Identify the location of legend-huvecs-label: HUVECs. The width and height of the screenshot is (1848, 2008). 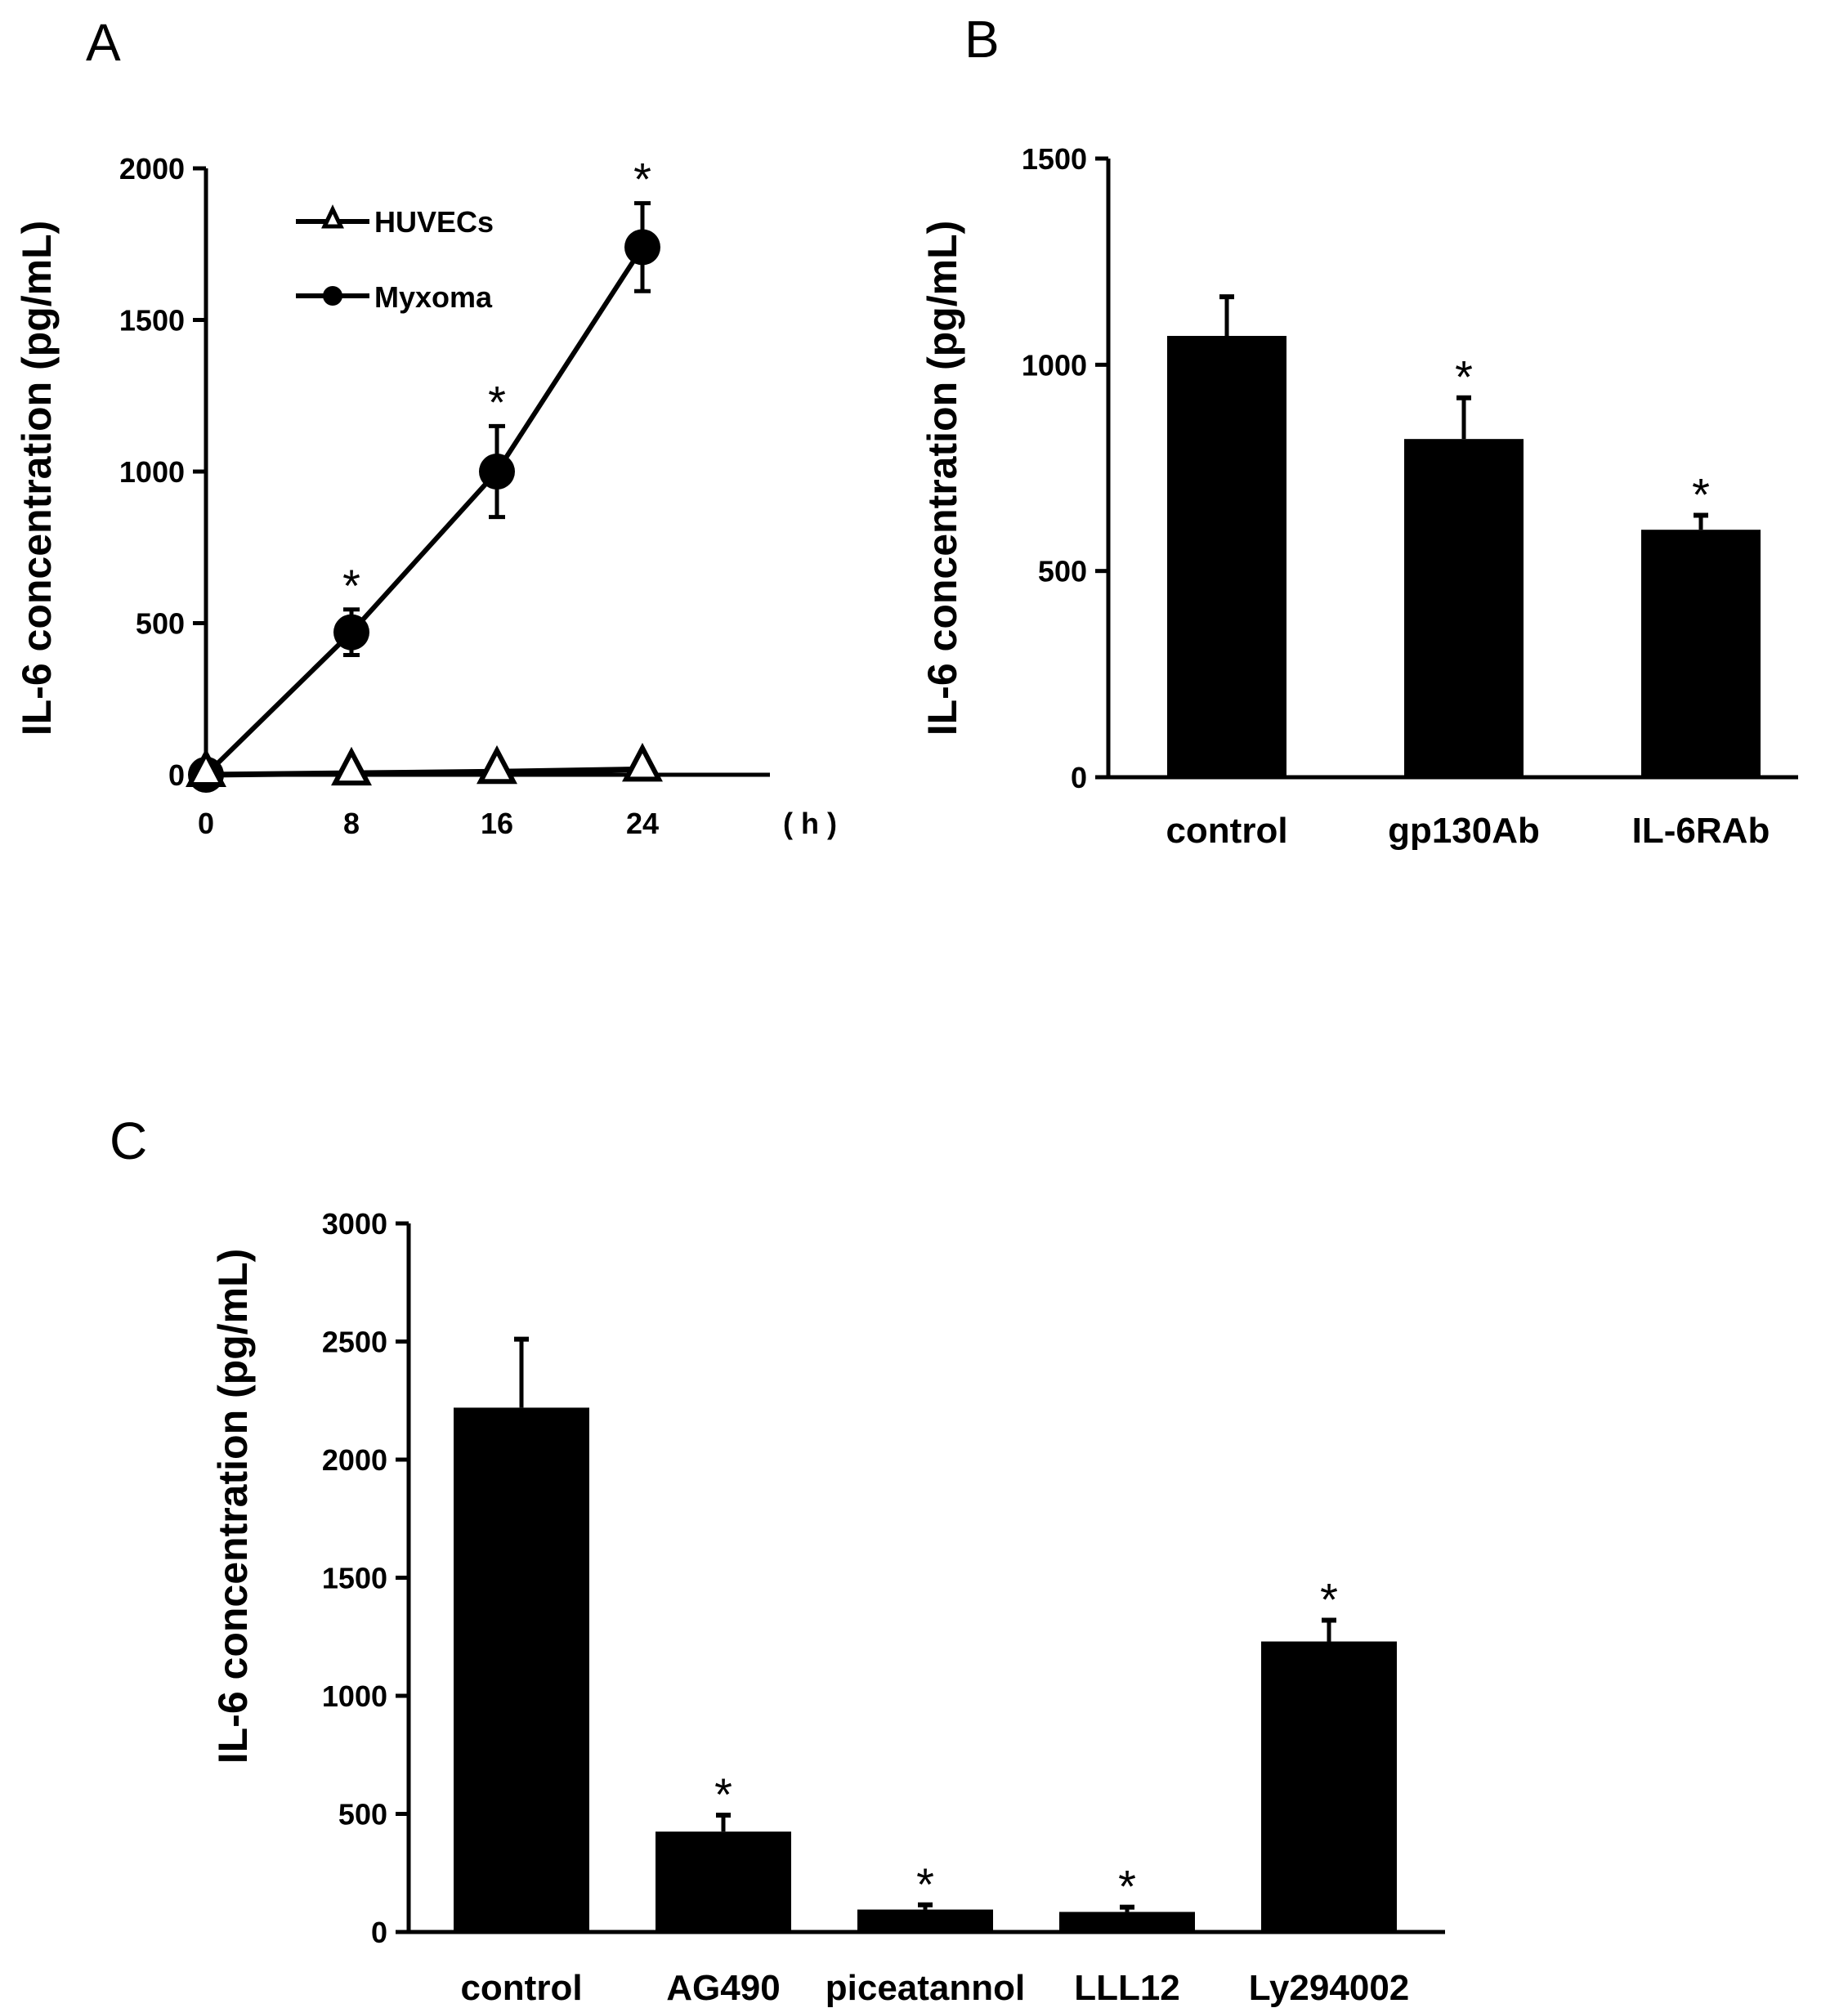
(434, 222).